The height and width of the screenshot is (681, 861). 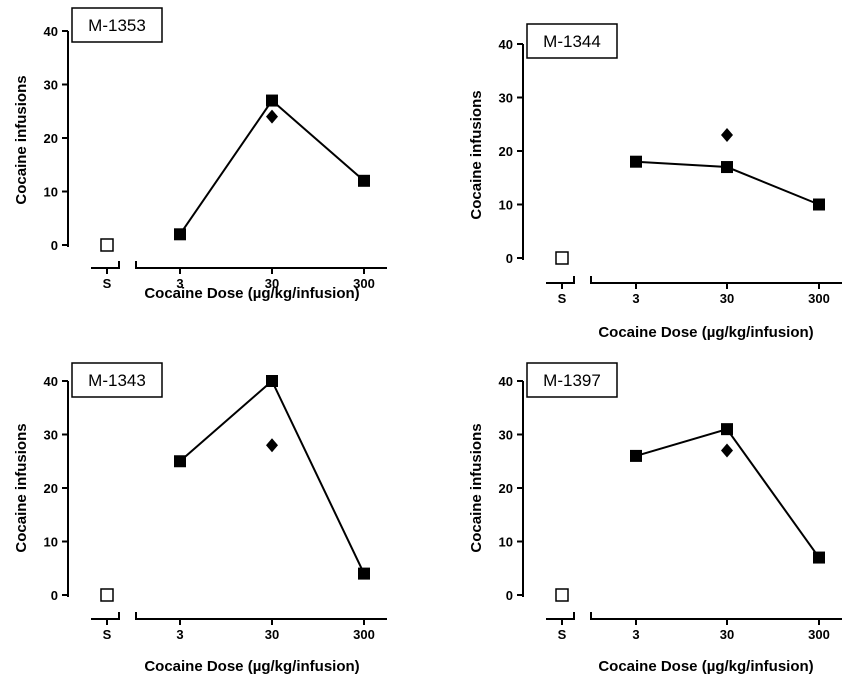 I want to click on panel-title: M-1397, so click(x=572, y=380).